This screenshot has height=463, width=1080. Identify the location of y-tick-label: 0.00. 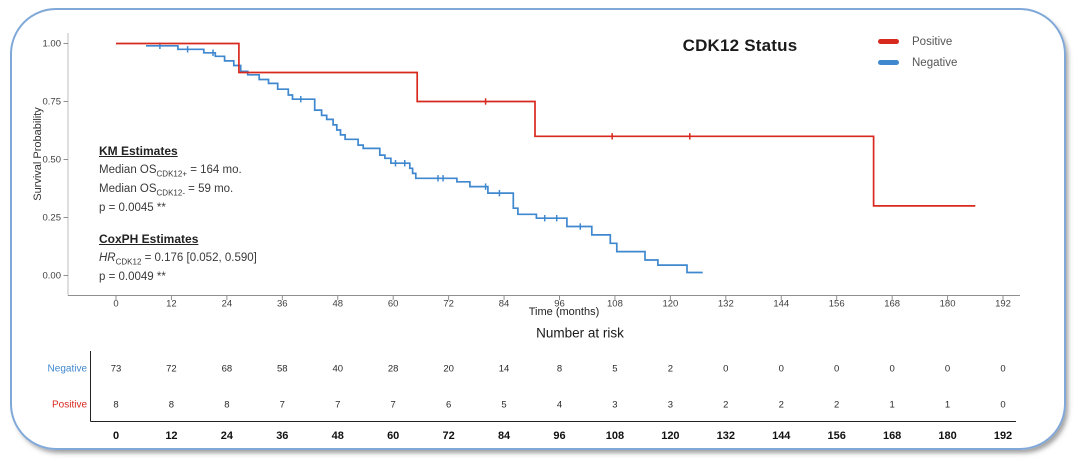
(52, 275).